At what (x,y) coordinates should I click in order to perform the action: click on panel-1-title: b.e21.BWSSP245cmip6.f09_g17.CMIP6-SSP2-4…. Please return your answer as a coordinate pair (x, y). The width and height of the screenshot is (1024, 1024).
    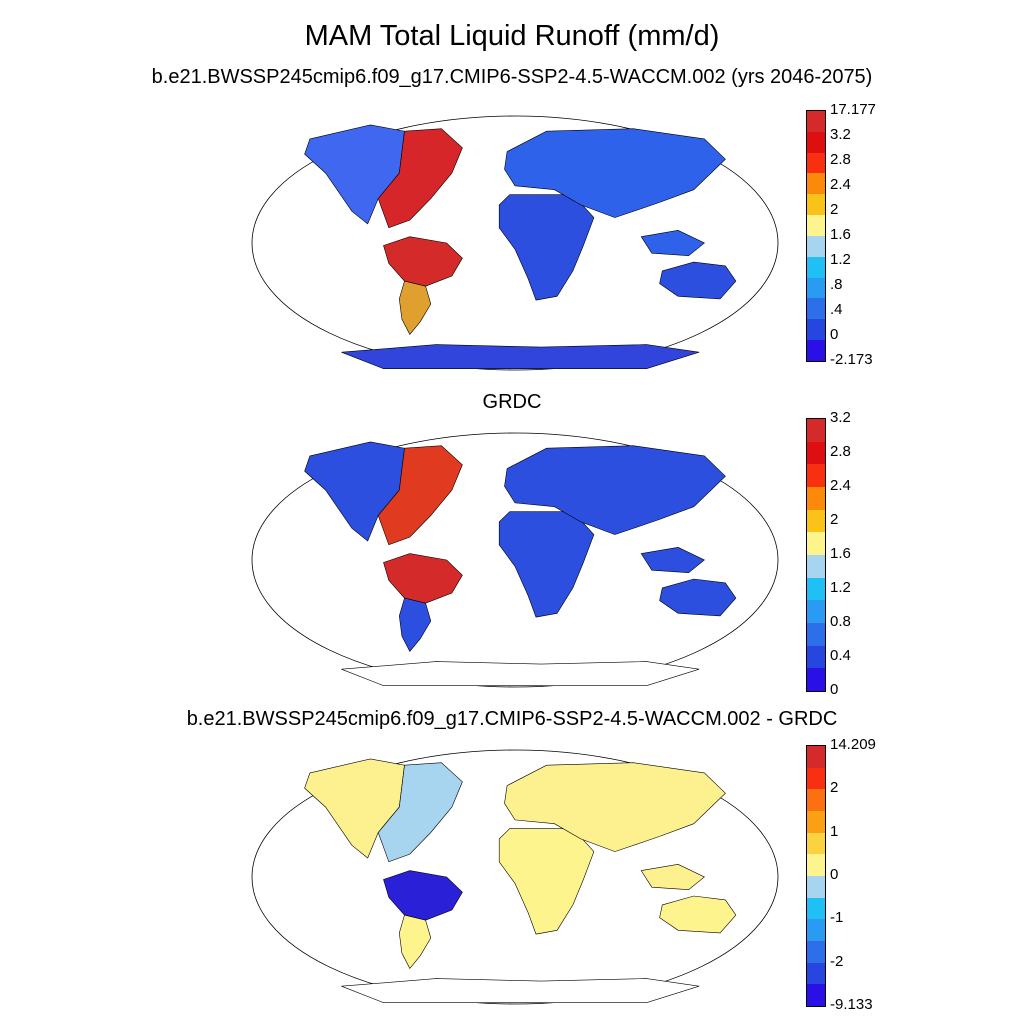
    Looking at the image, I should click on (512, 77).